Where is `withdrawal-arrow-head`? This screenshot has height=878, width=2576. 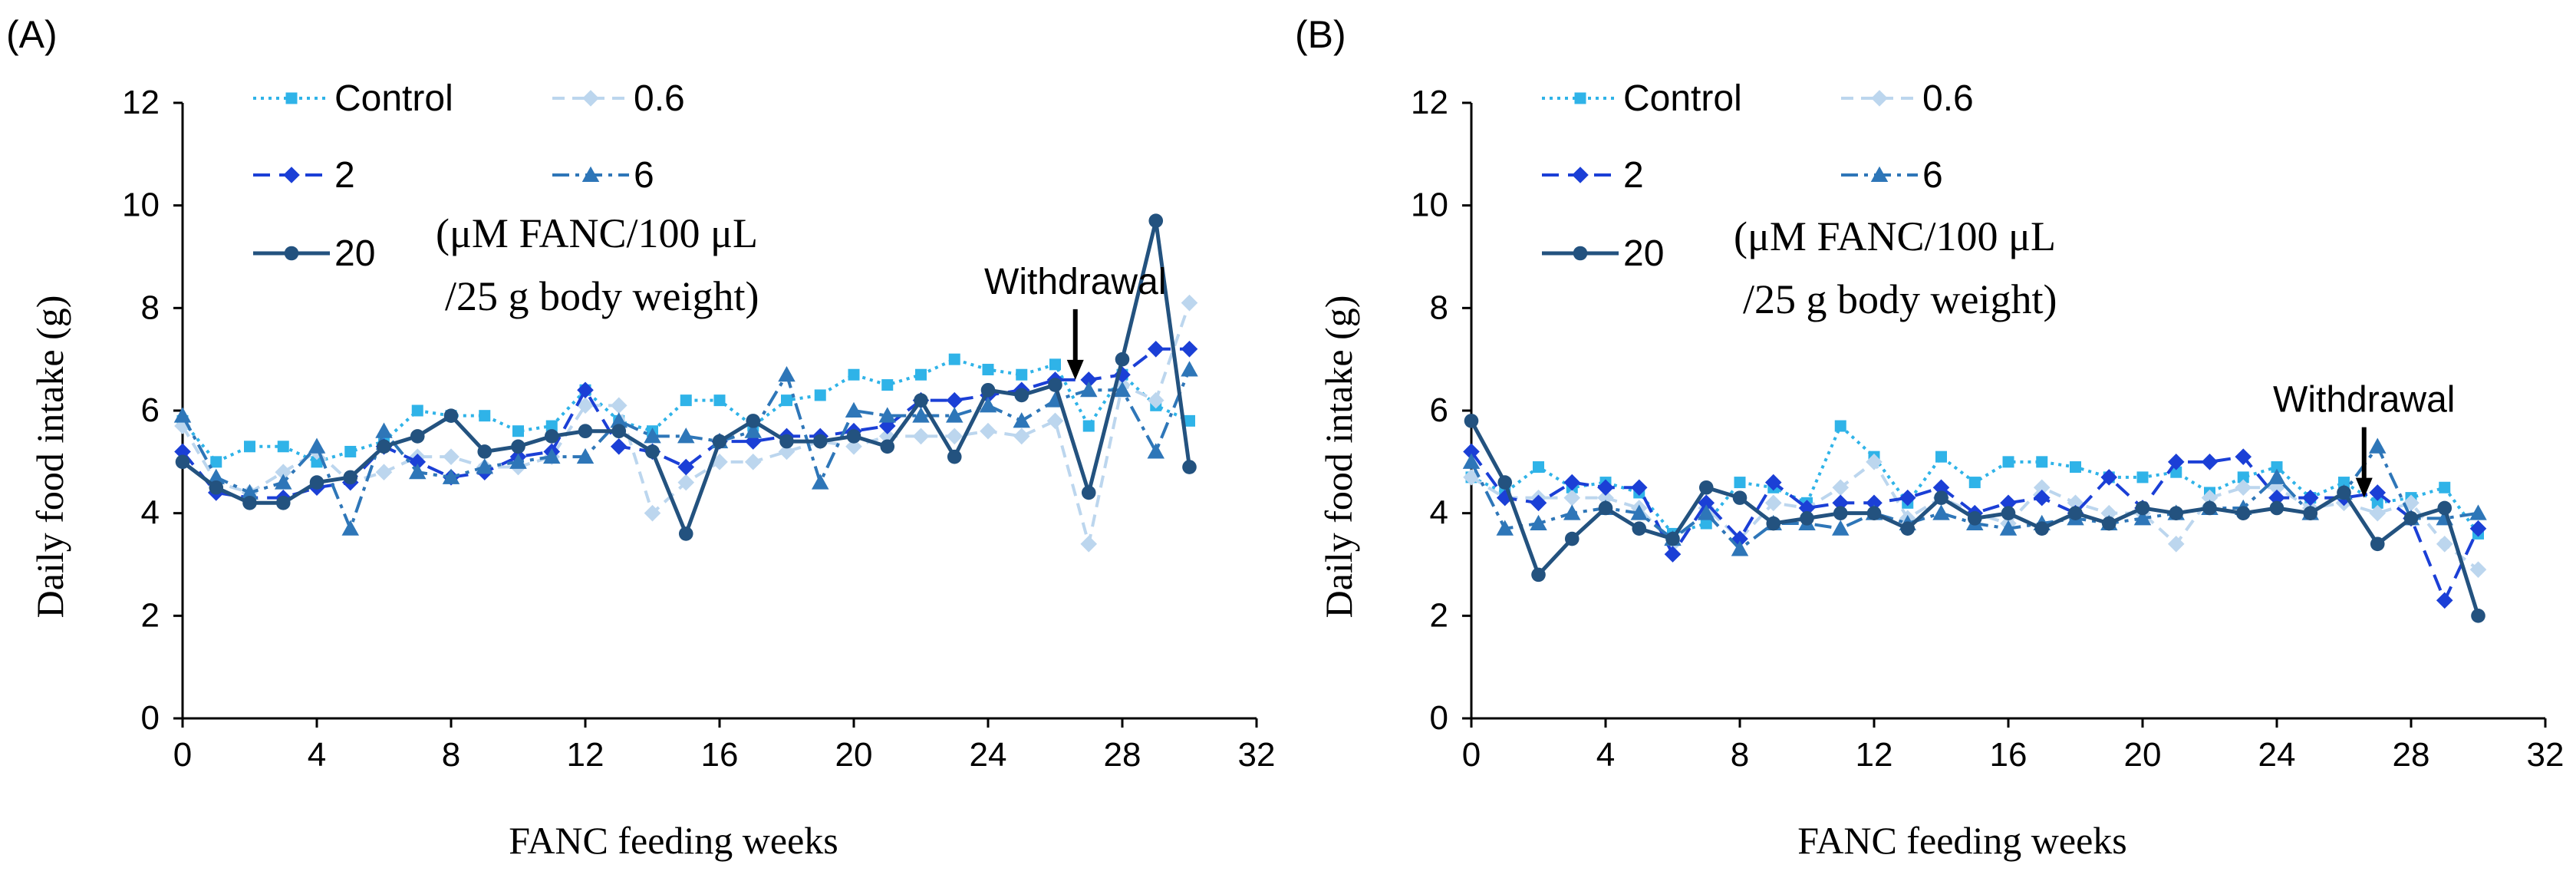
withdrawal-arrow-head is located at coordinates (2364, 488).